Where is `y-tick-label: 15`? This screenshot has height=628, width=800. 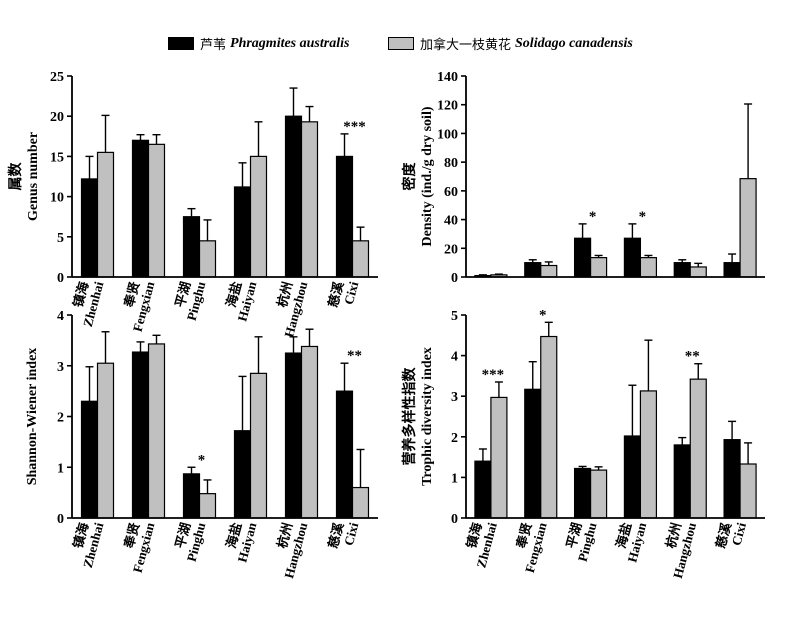
y-tick-label: 15 is located at coordinates (57, 157).